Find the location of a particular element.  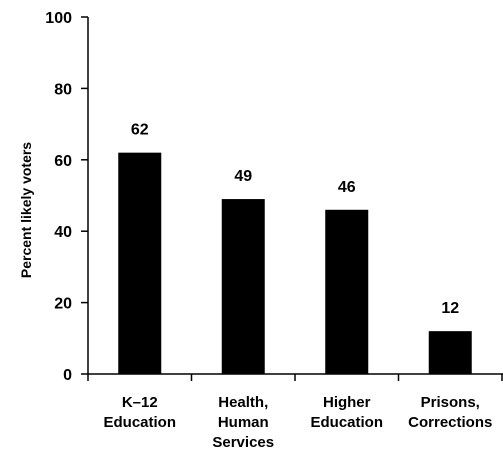

y-tick-label: 40 is located at coordinates (63, 232).